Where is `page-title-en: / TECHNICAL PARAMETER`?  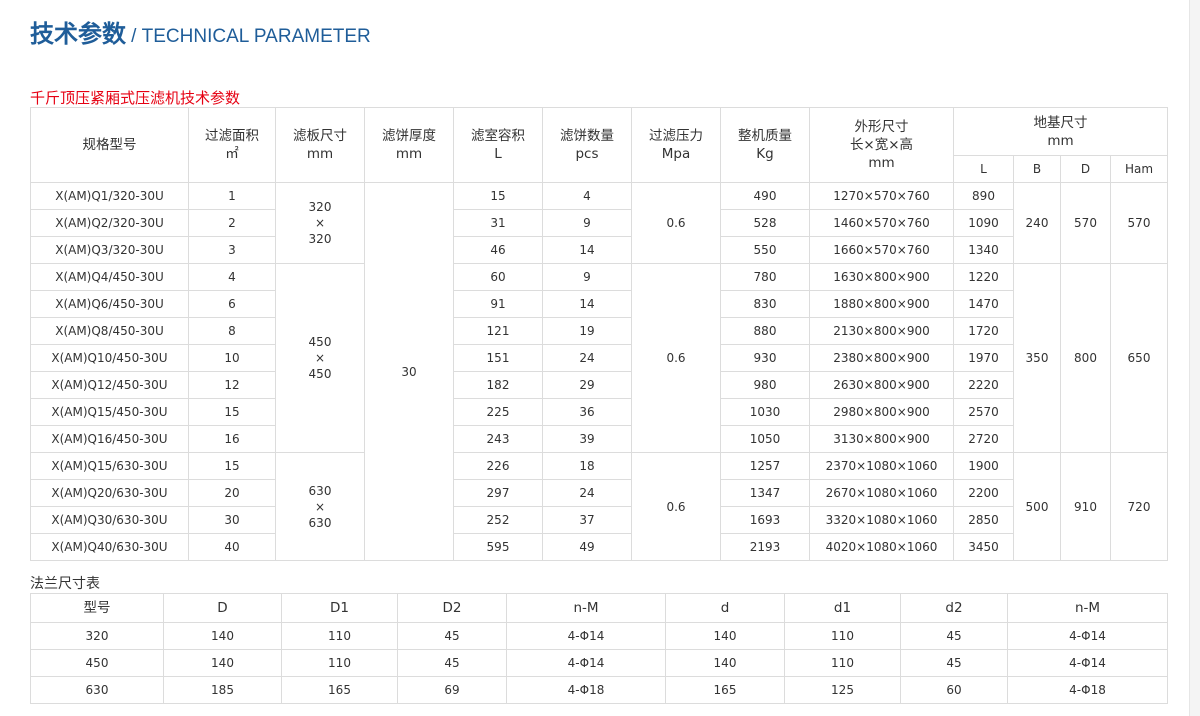
page-title-en: / TECHNICAL PARAMETER is located at coordinates (251, 36).